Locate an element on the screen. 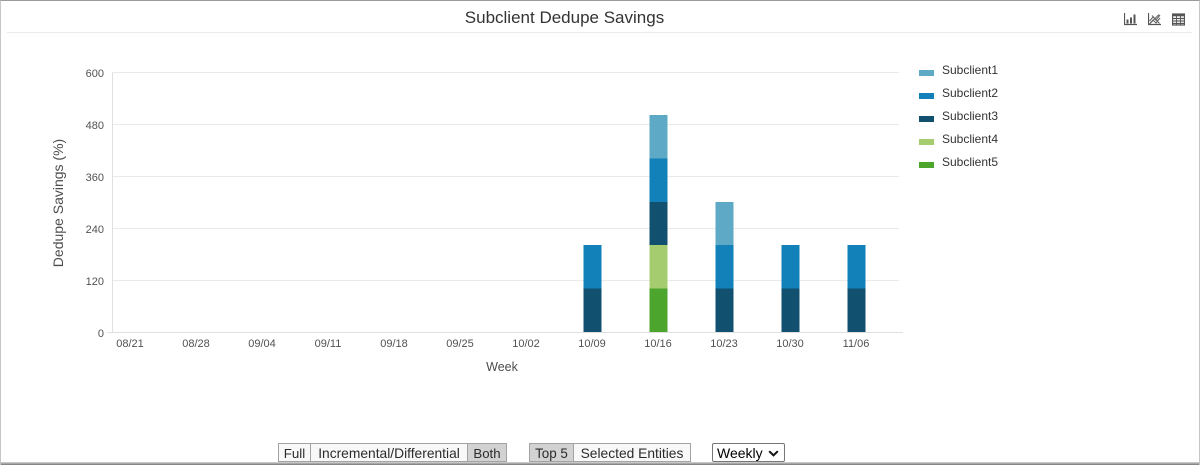 Image resolution: width=1200 pixels, height=465 pixels. svg-text: 10/02 is located at coordinates (526, 344).